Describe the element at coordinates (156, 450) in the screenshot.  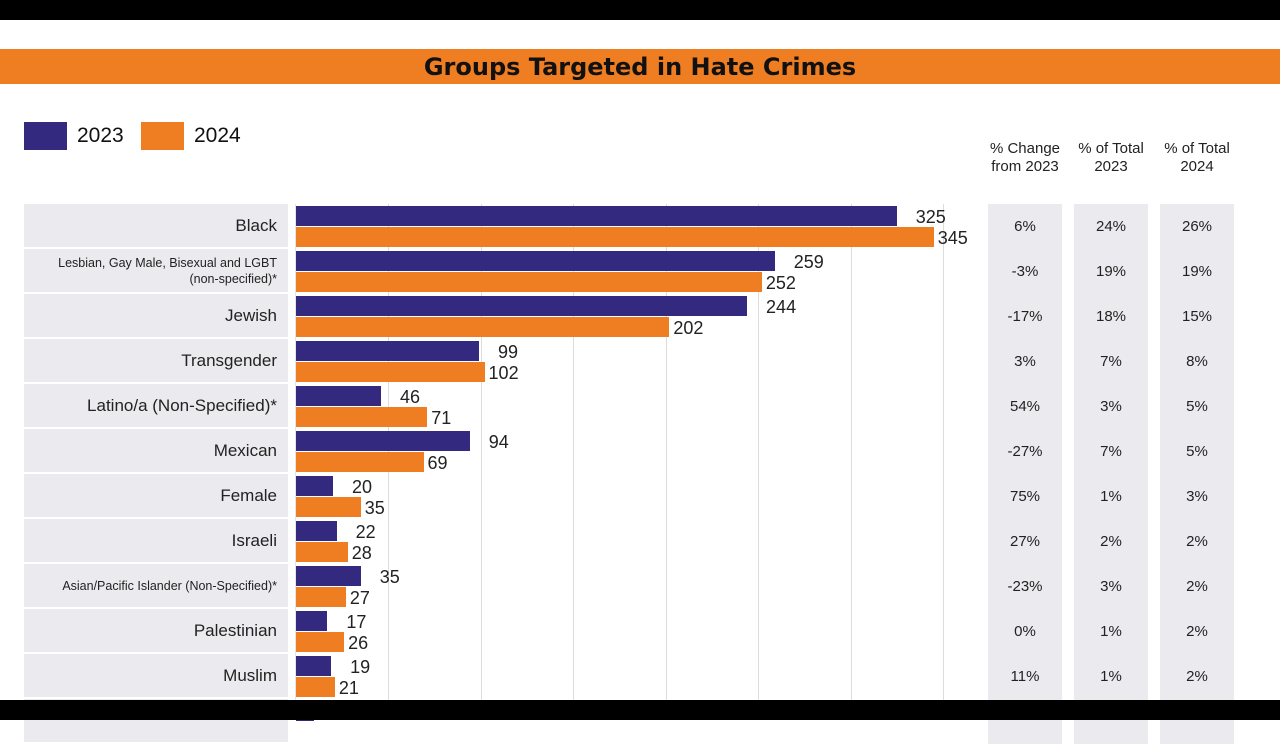
I see `category-label: Mexican` at that location.